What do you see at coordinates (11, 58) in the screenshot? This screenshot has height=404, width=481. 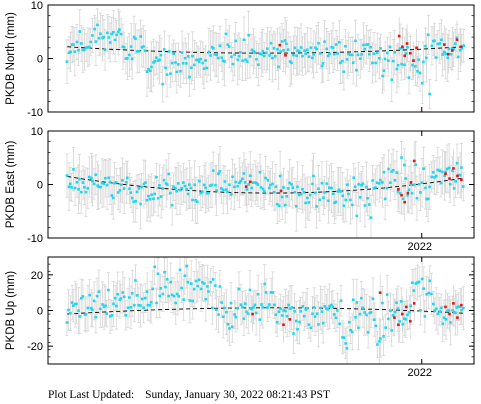 I see `y-axis-label: PKDB North (mm)` at bounding box center [11, 58].